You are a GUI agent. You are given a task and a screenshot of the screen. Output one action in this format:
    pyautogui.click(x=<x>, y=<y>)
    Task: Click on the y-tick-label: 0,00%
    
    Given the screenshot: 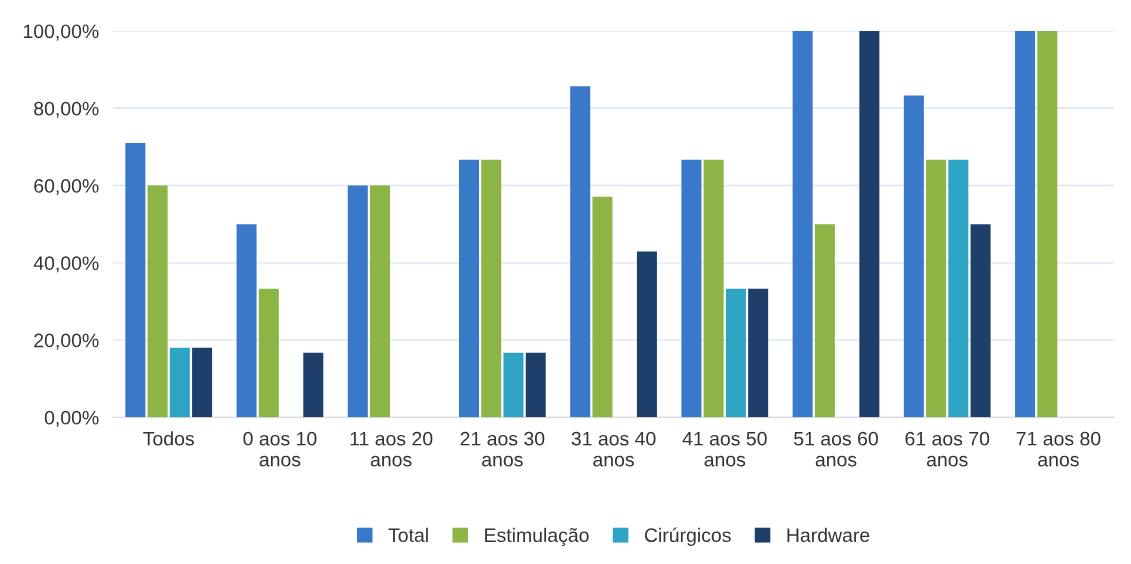 What is the action you would take?
    pyautogui.click(x=71, y=418)
    